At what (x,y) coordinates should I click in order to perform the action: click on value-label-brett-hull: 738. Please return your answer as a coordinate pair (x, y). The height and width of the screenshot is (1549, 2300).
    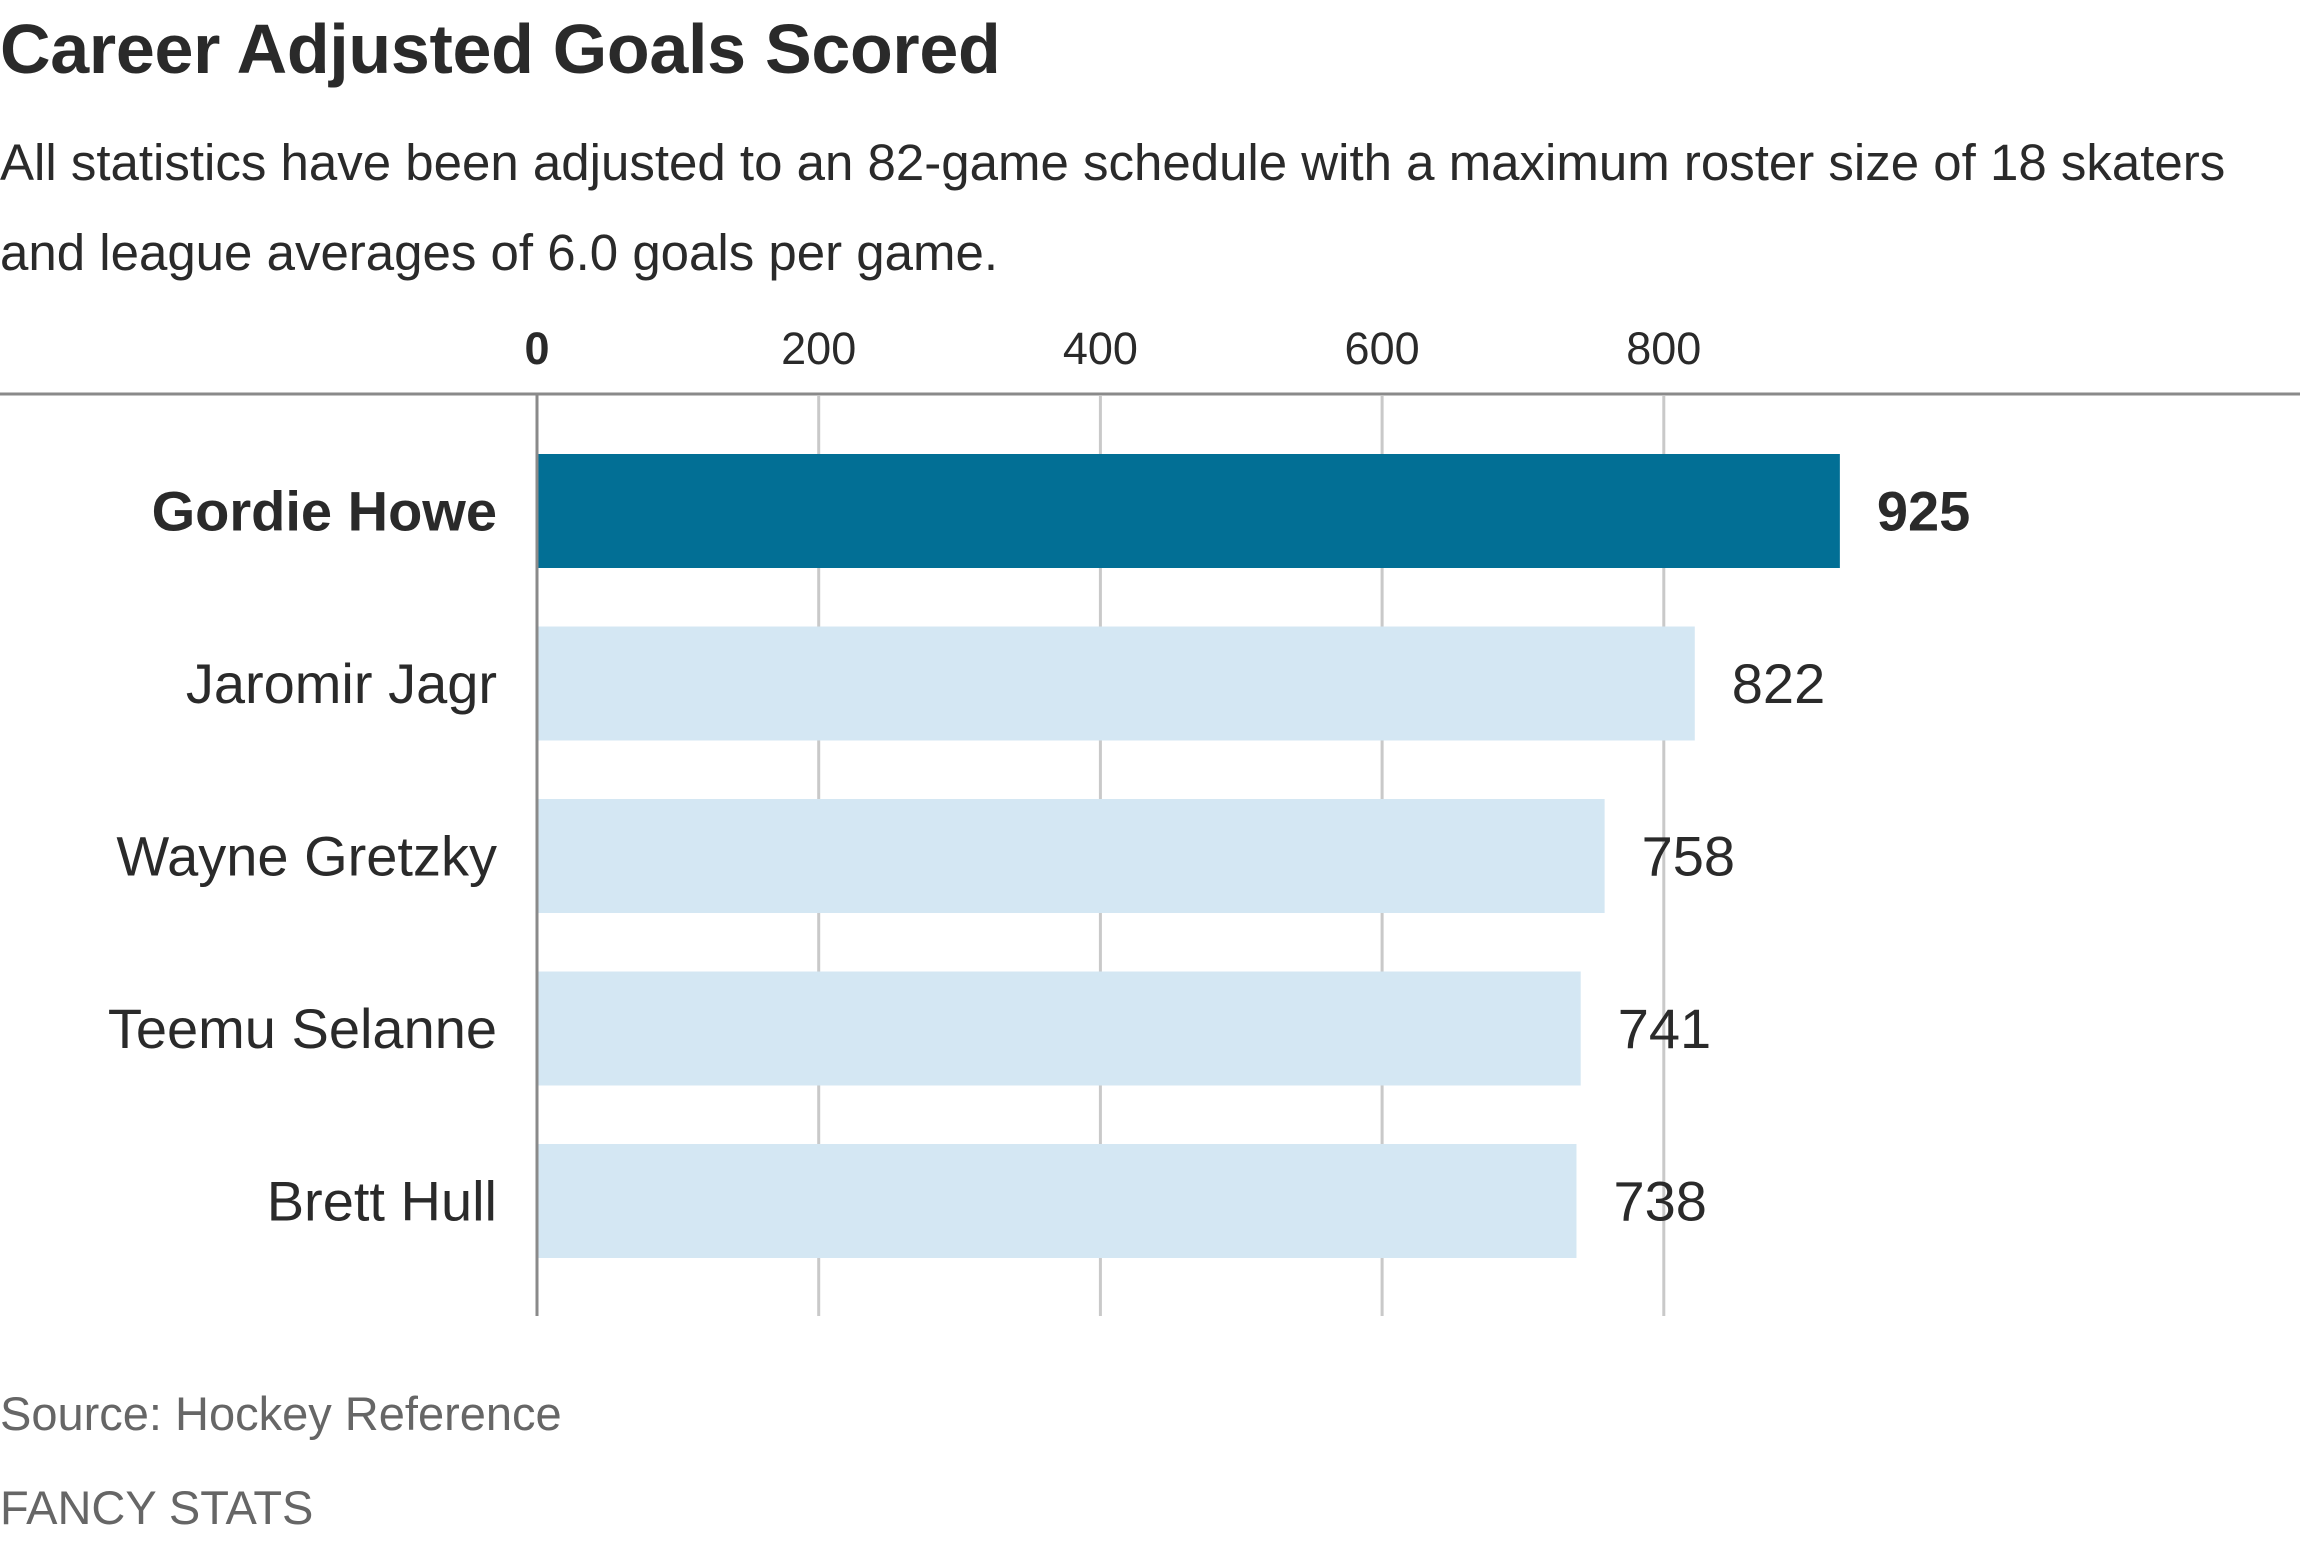
    Looking at the image, I should click on (1659, 1201).